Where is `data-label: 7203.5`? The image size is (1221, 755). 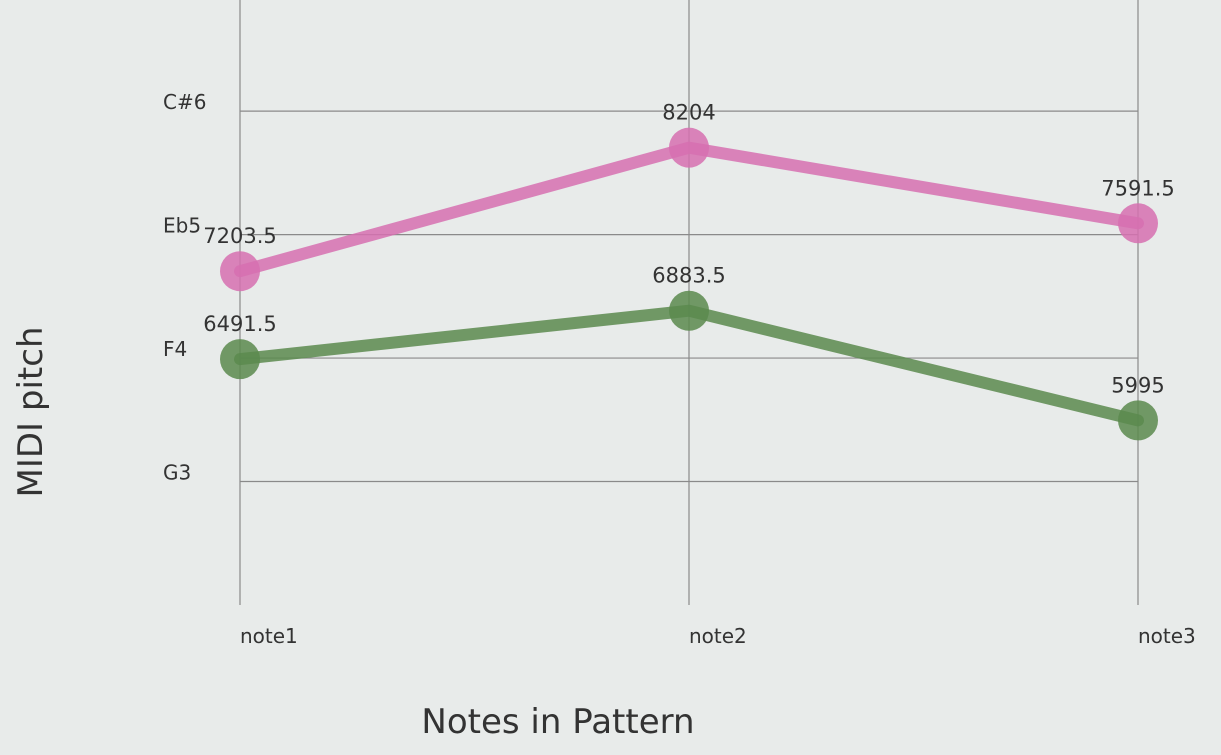 data-label: 7203.5 is located at coordinates (239, 236).